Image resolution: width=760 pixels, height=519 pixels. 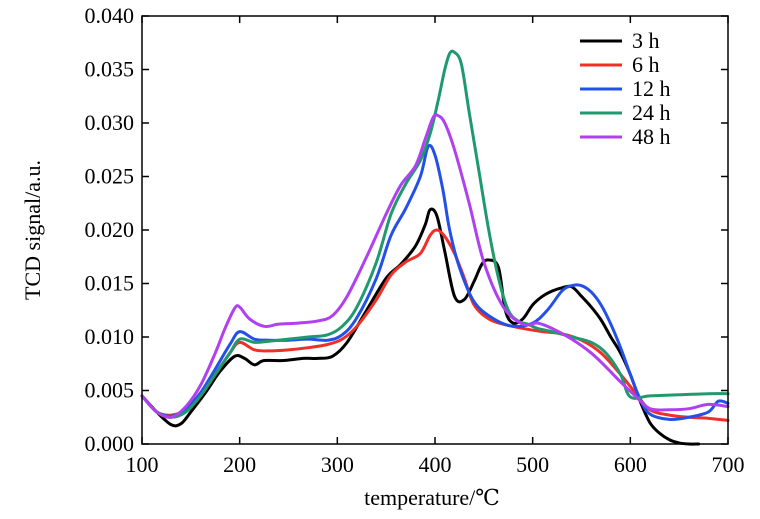 What do you see at coordinates (110, 15) in the screenshot?
I see `y-tick-label: 0.040` at bounding box center [110, 15].